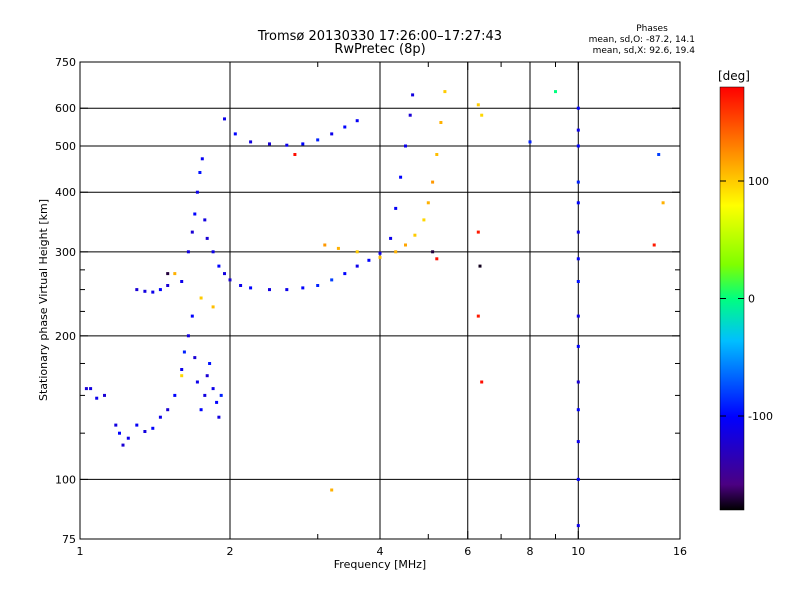 Image resolution: width=800 pixels, height=600 pixels. What do you see at coordinates (380, 551) in the screenshot?
I see `x-tick-label: 4` at bounding box center [380, 551].